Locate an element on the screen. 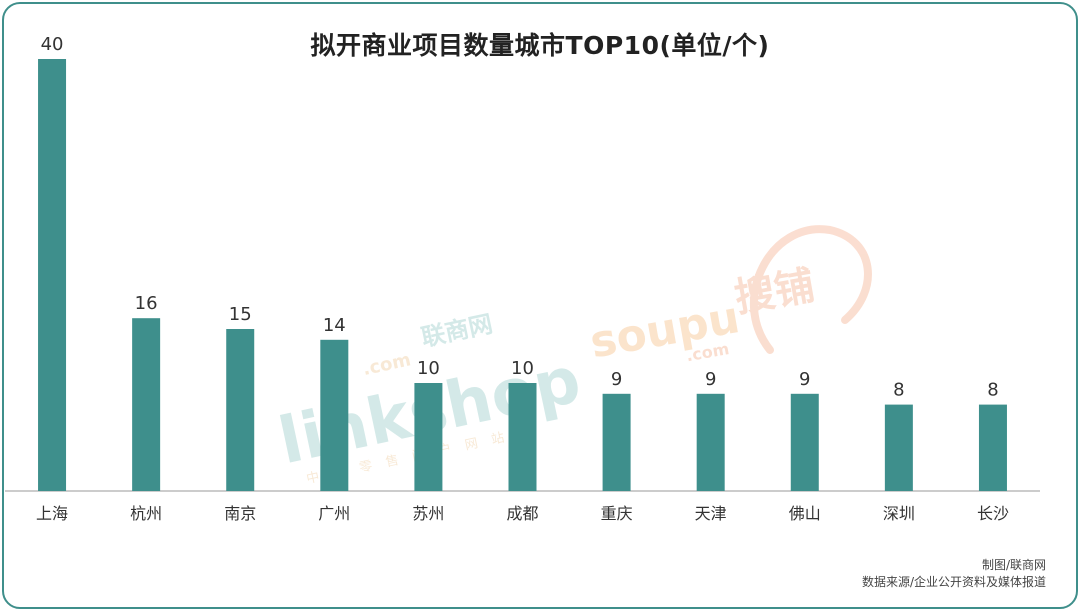 The width and height of the screenshot is (1080, 611). x-tick-label: 上海 is located at coordinates (52, 513).